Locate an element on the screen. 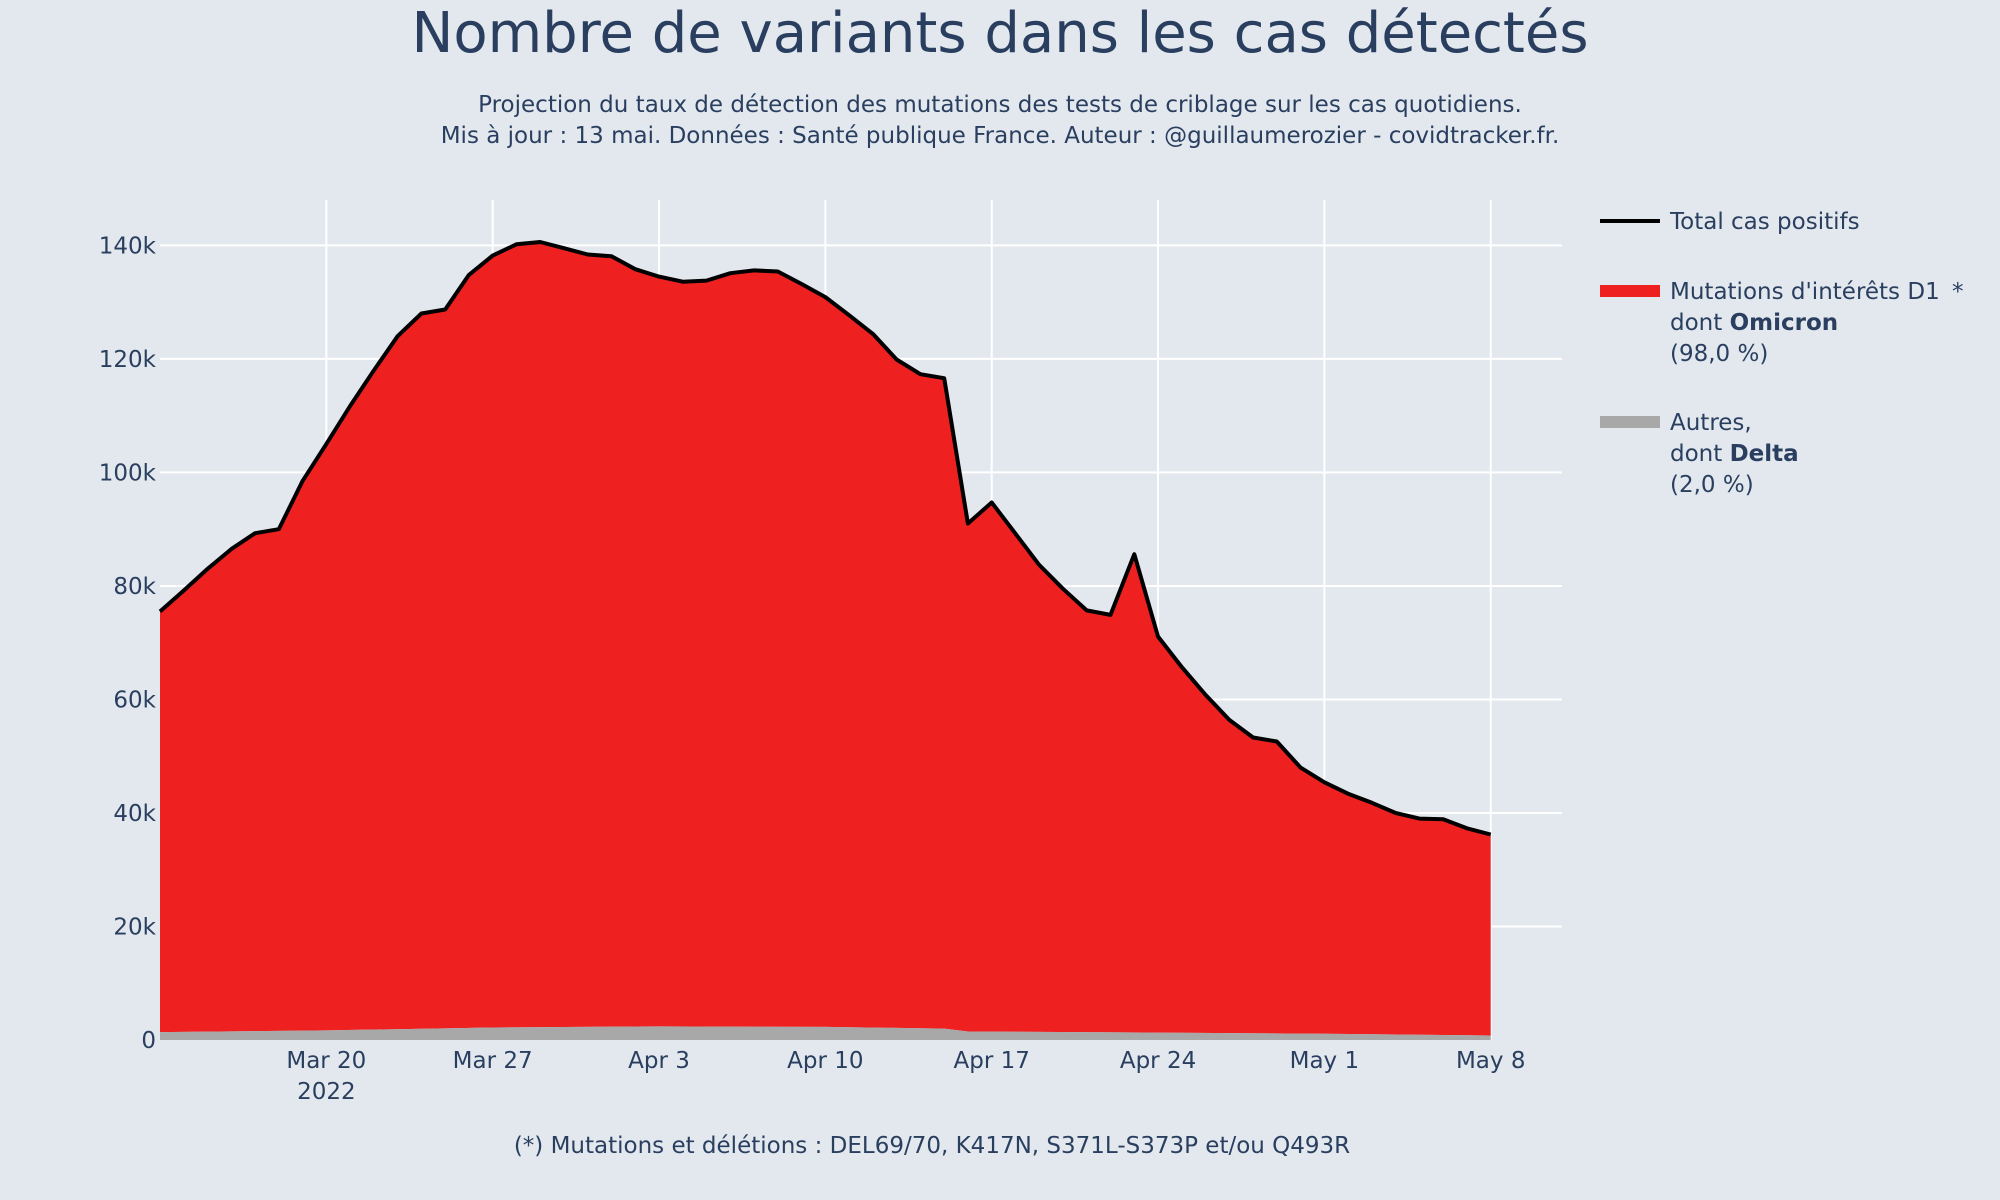 This screenshot has height=1200, width=2000. legend-label-line: dont Omicron is located at coordinates (1754, 323).